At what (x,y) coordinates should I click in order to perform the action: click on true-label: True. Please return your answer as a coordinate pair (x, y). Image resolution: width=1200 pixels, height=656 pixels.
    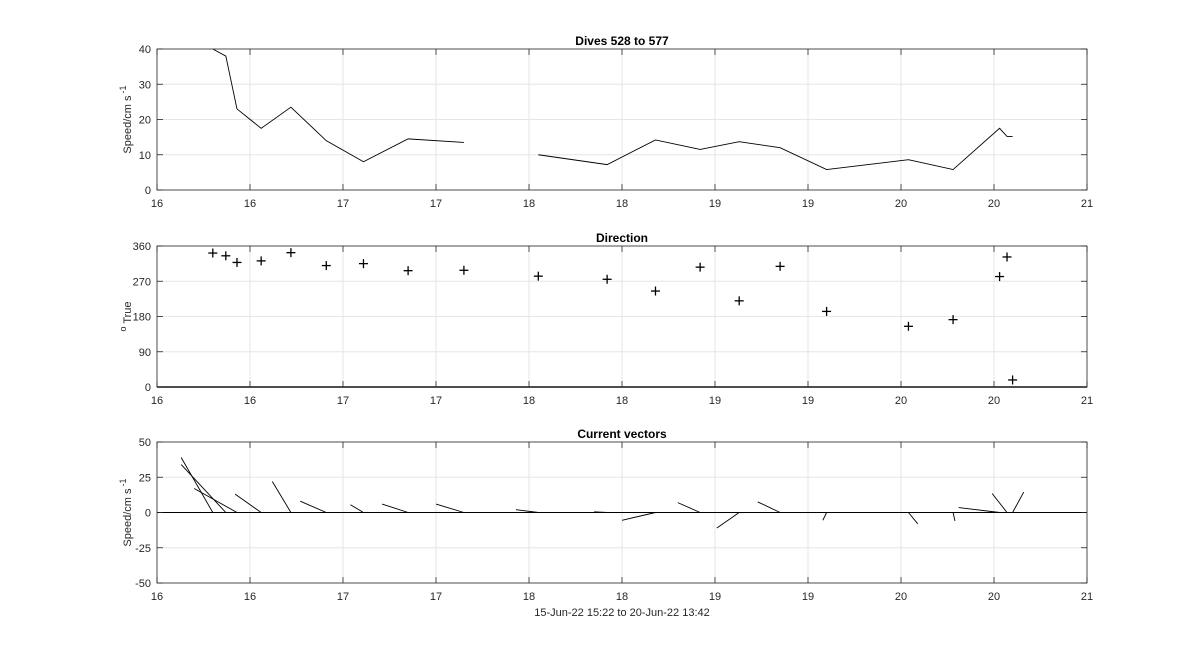
    Looking at the image, I should click on (128, 313).